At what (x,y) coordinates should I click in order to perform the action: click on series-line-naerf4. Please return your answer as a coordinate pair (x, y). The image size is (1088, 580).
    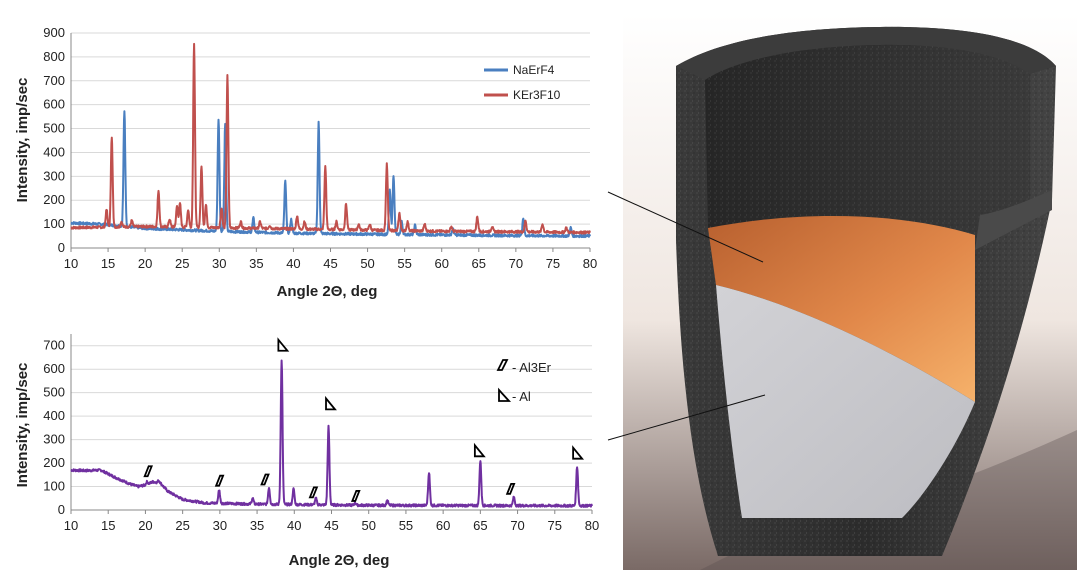
    Looking at the image, I should click on (330, 174).